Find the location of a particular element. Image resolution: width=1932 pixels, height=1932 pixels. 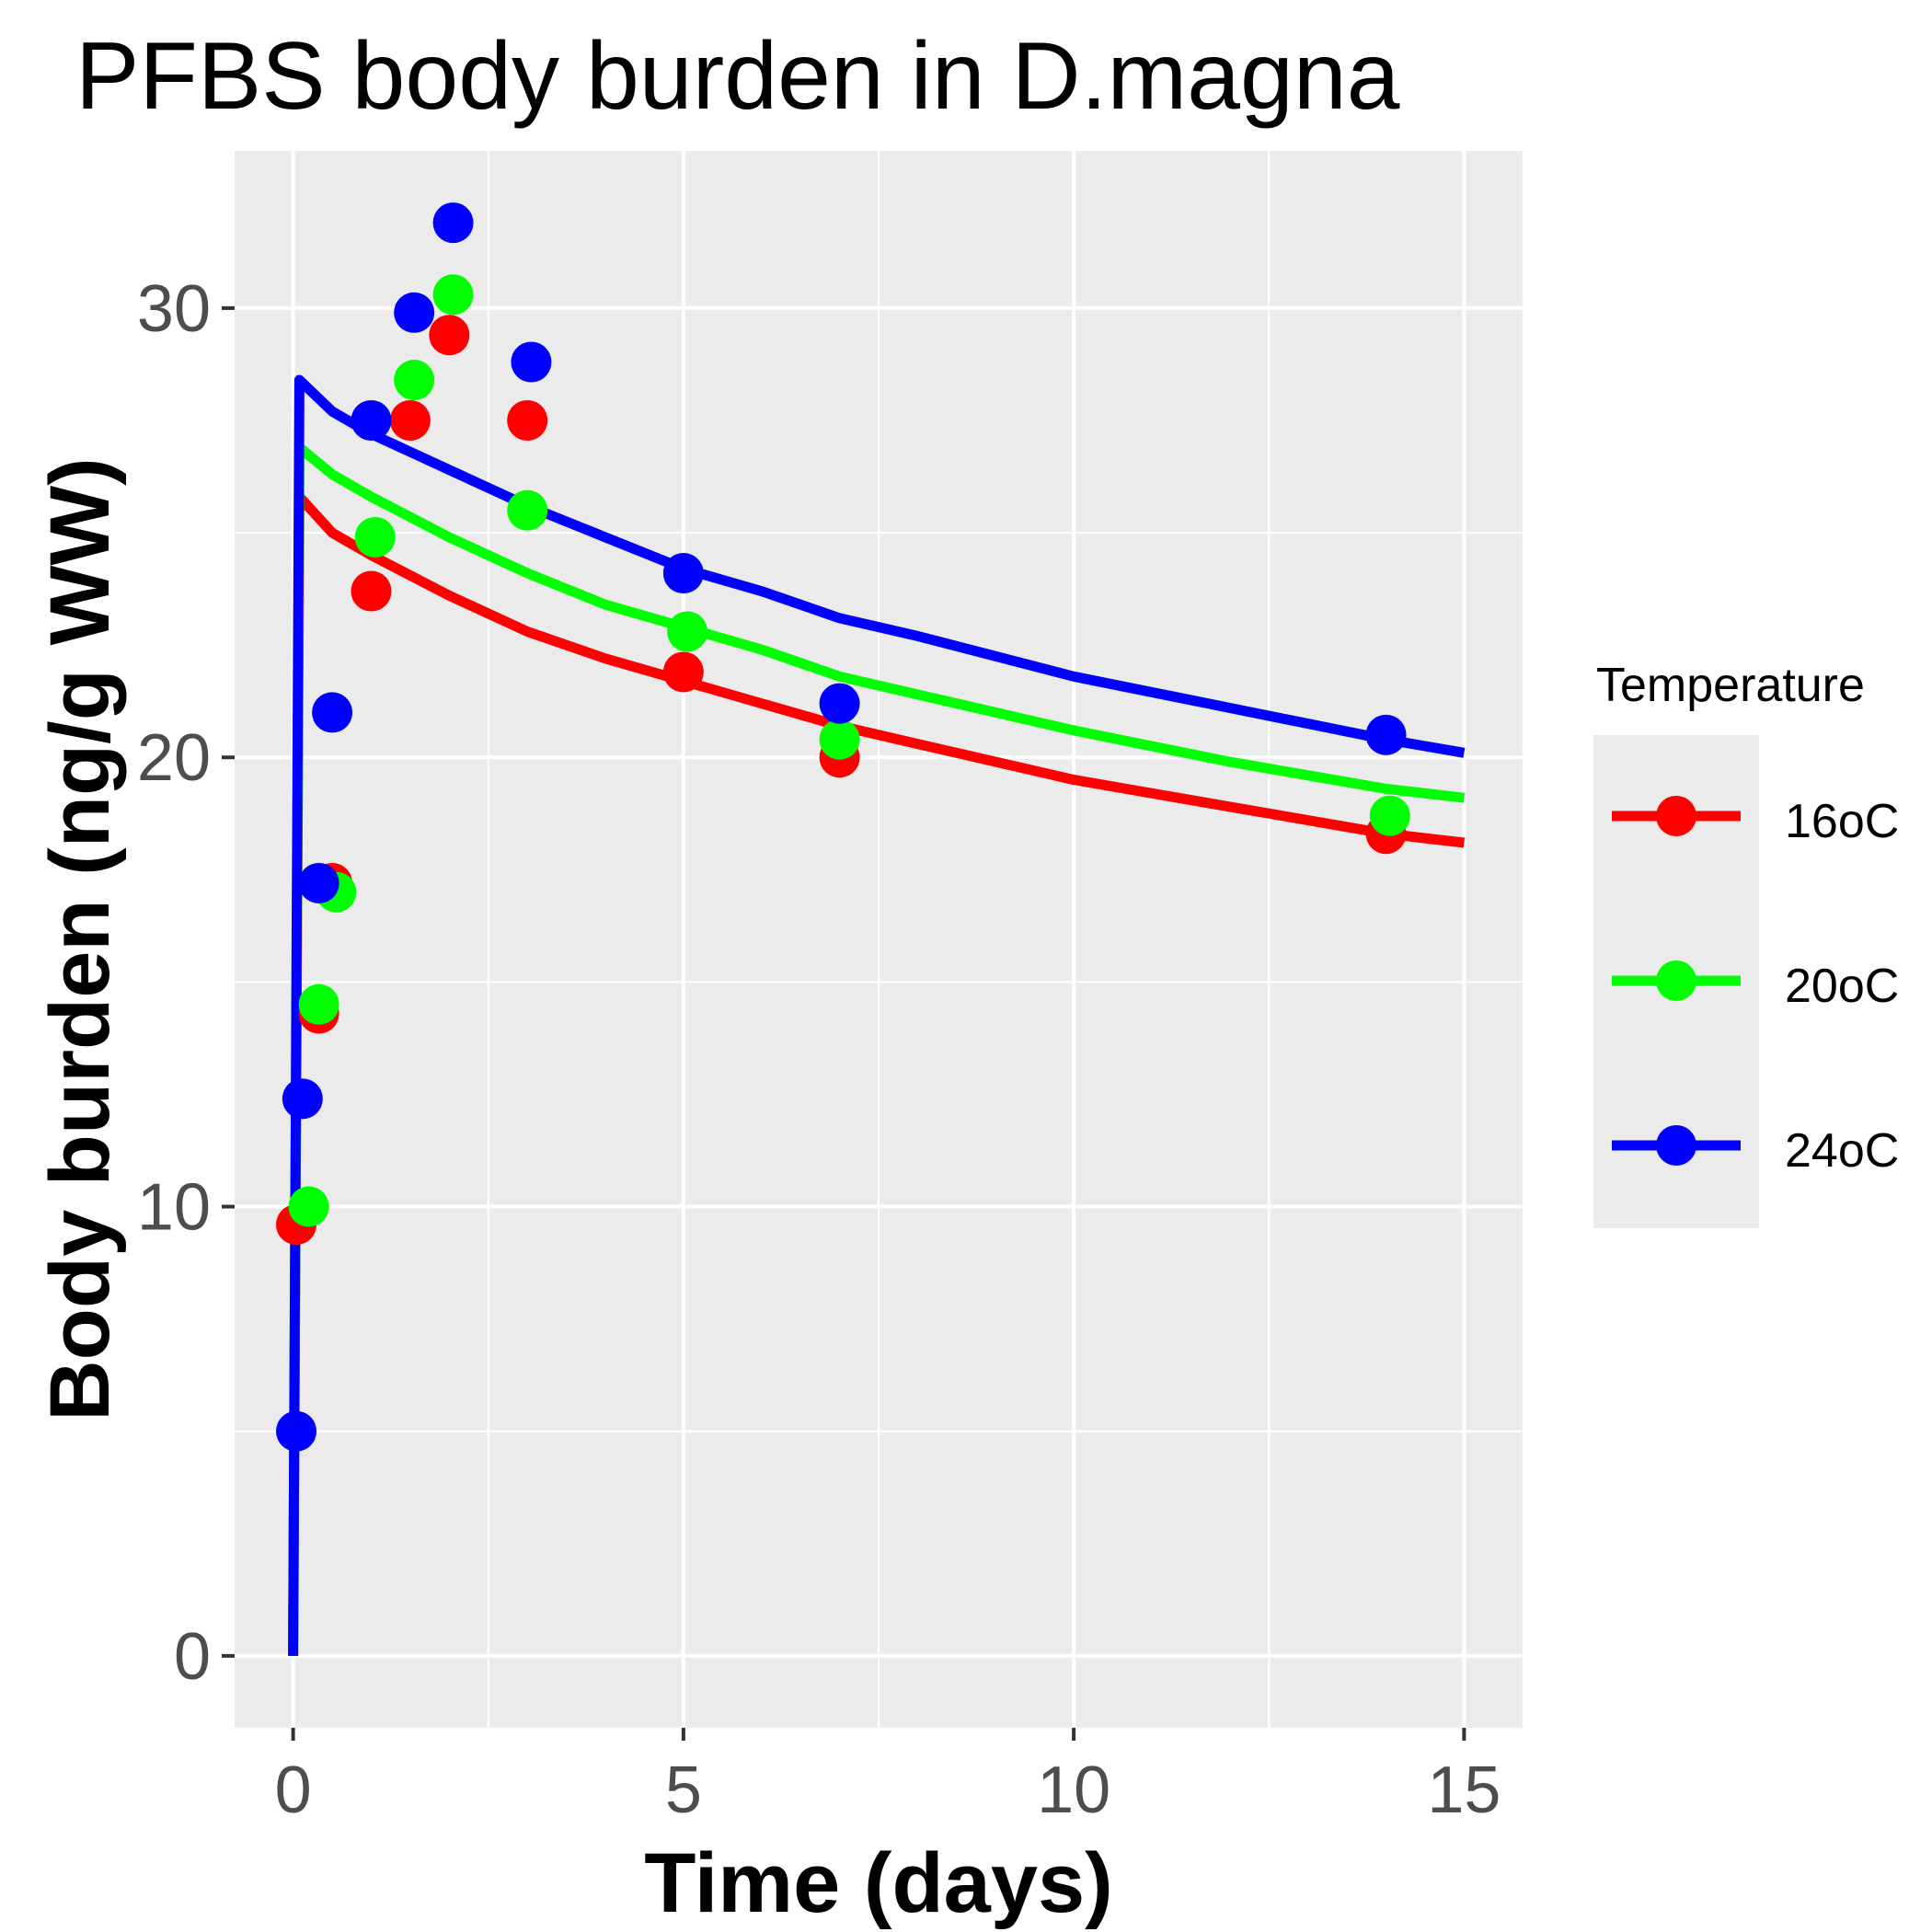

y-axis-title: Body burden (ng/g WW) is located at coordinates (80, 939).